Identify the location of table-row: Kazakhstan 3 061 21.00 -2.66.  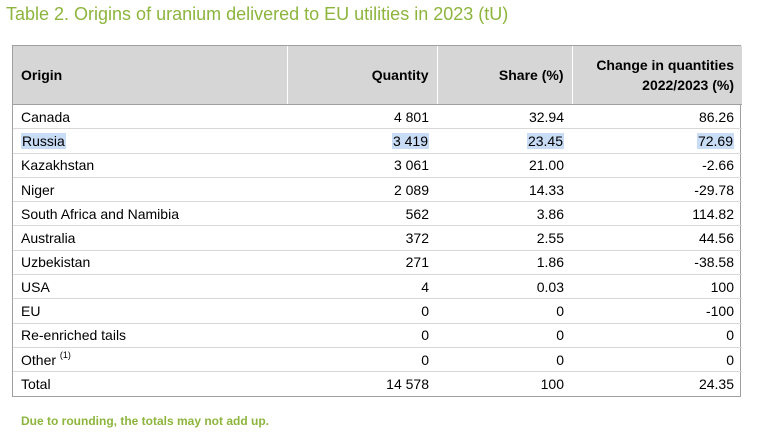
(377, 165).